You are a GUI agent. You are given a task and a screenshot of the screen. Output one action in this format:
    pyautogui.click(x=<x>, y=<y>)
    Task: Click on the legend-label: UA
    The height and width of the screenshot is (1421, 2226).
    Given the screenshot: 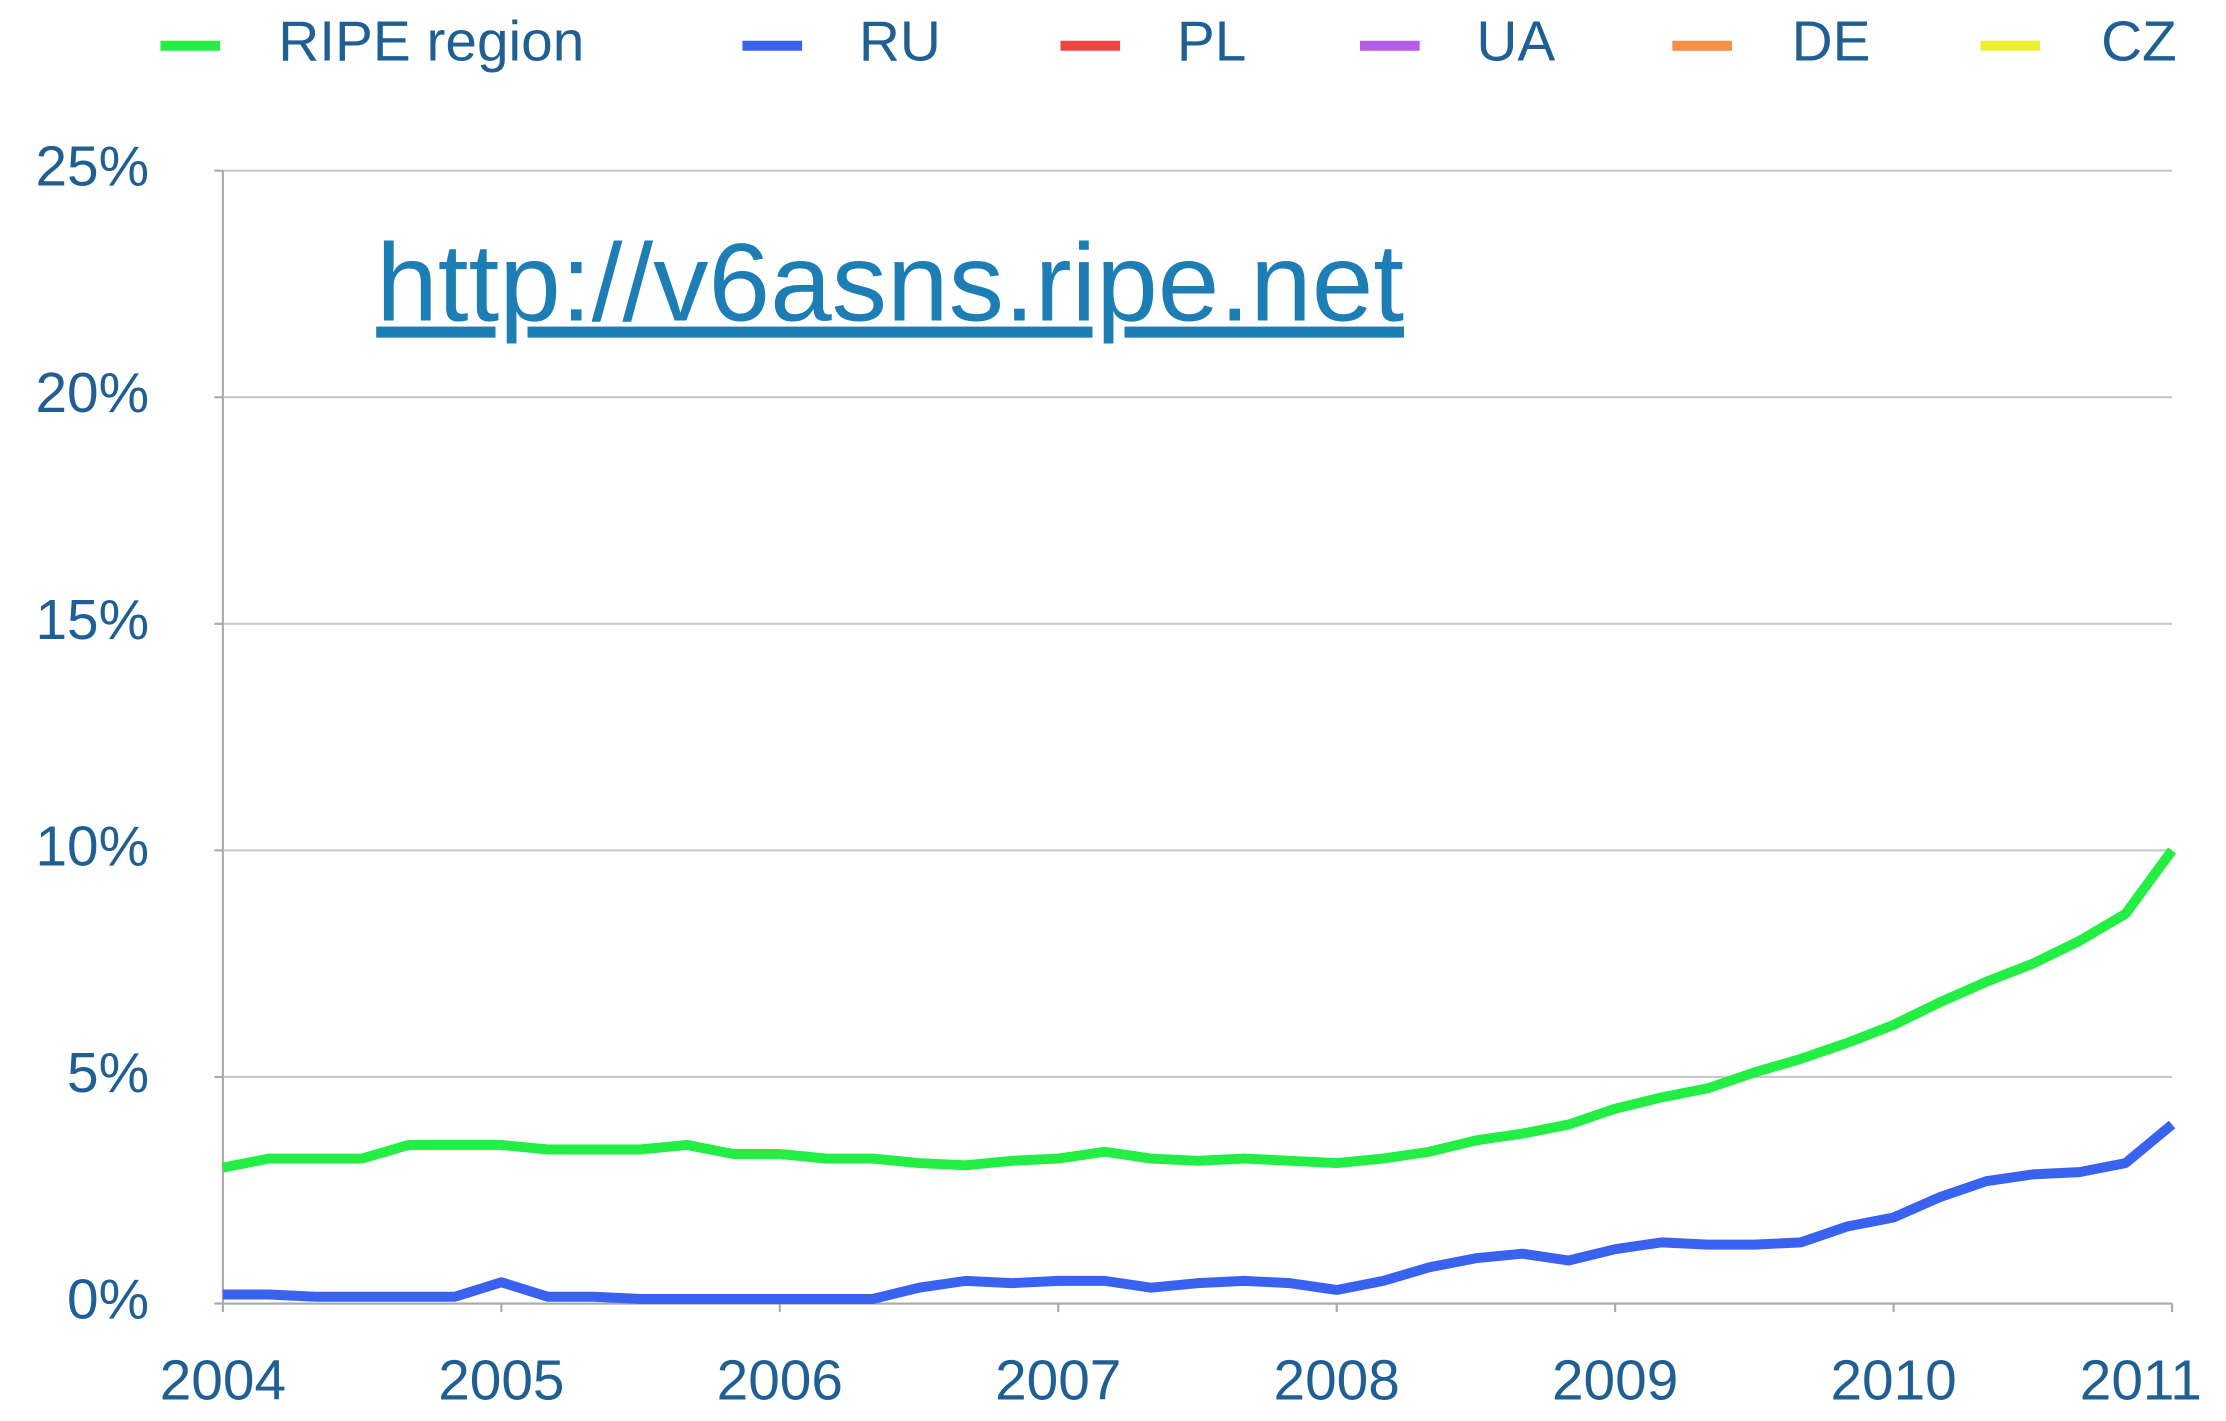 What is the action you would take?
    pyautogui.click(x=1515, y=42)
    